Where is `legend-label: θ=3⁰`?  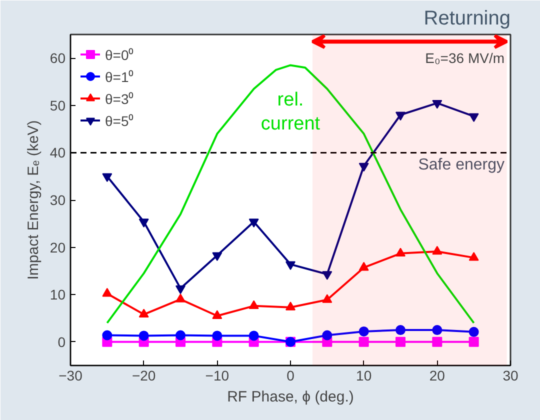
legend-label: θ=3⁰ is located at coordinates (119, 99).